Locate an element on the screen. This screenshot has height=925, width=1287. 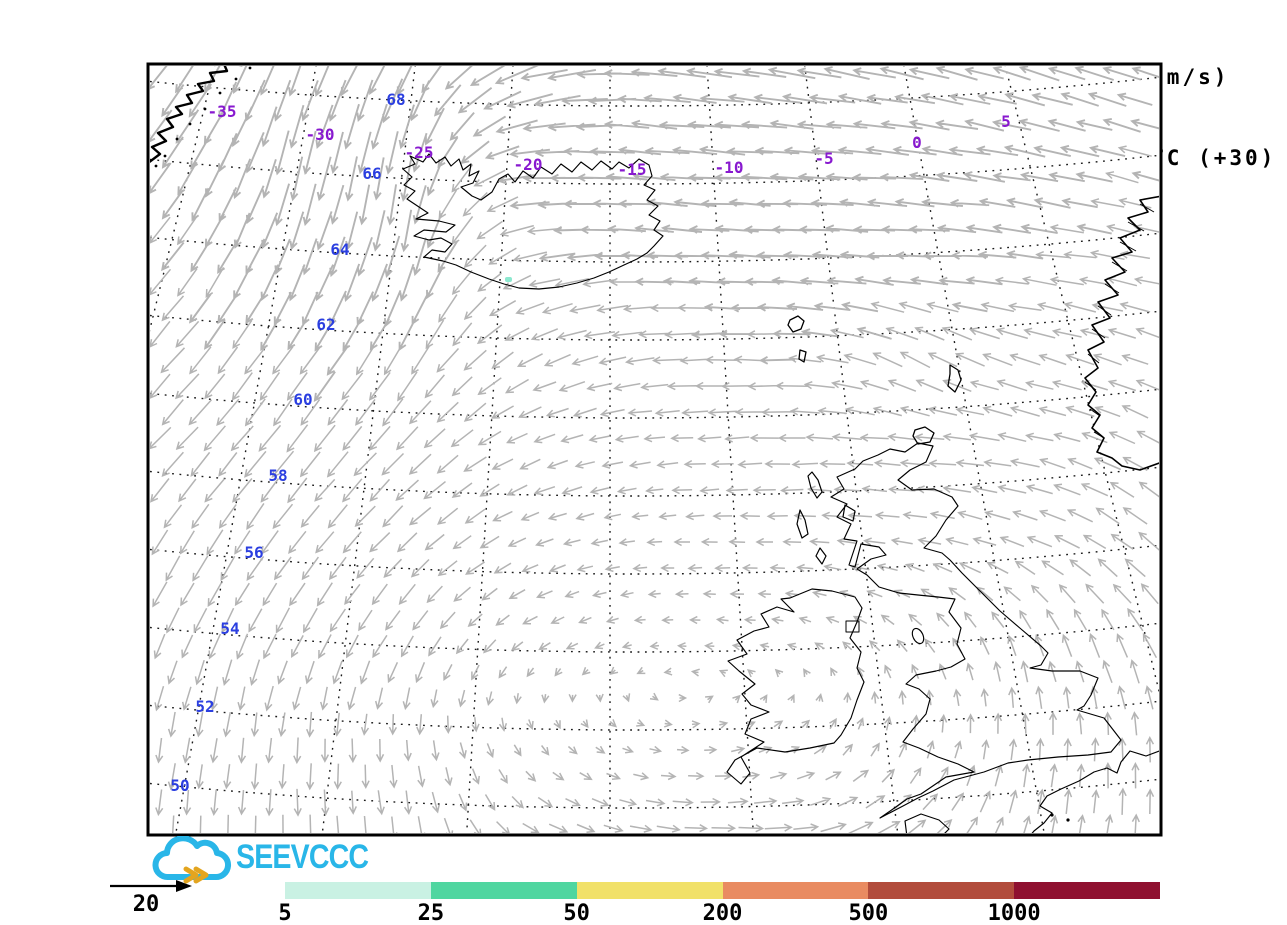
latitude-label: 66 is located at coordinates (371, 173).